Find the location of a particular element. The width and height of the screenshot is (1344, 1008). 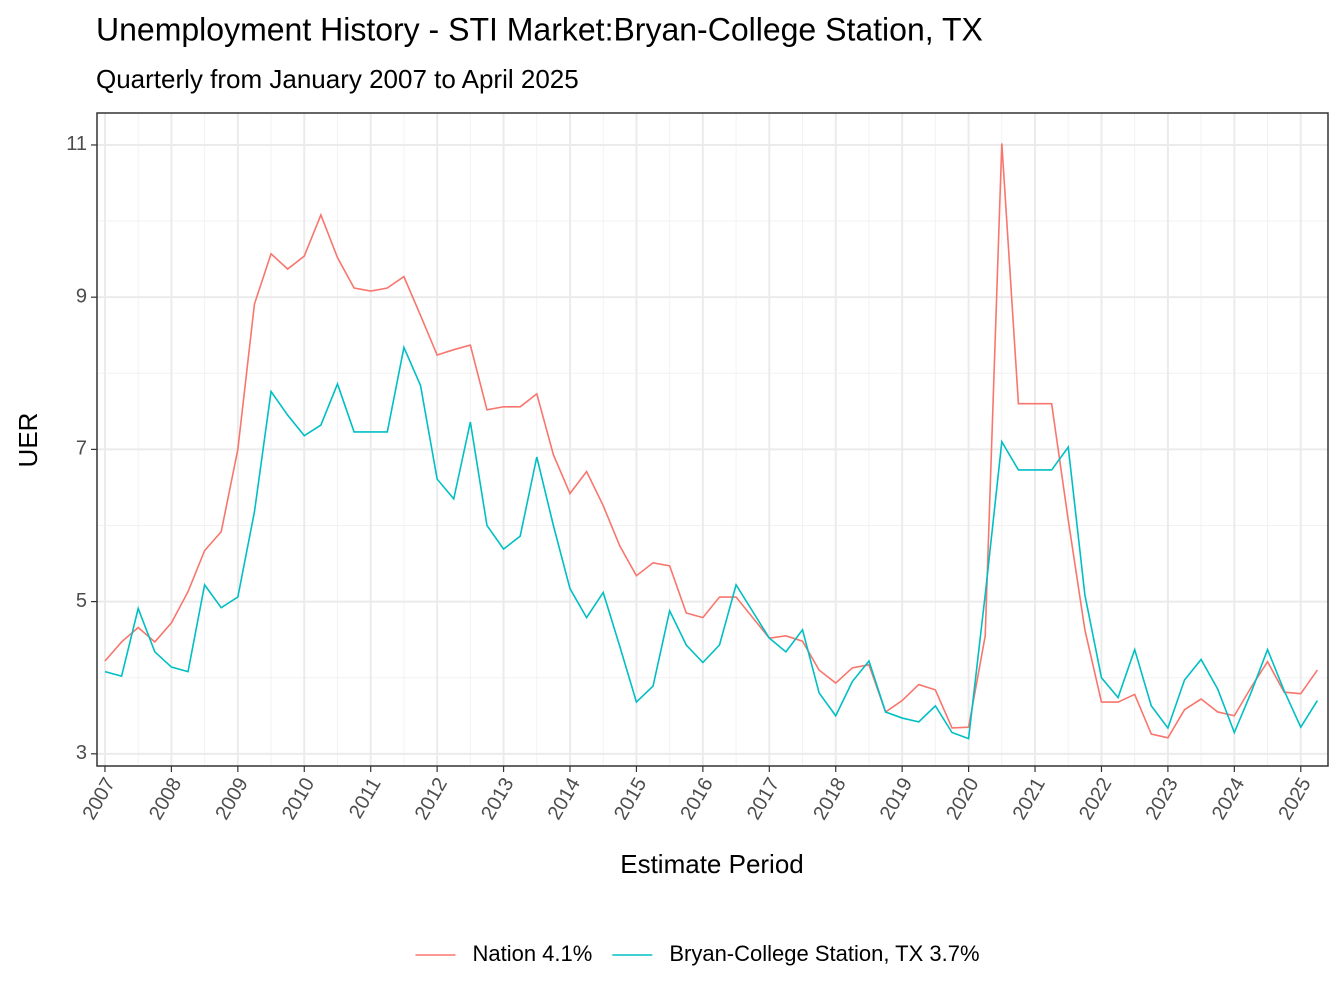

y-tick-label: 7 is located at coordinates (81, 449).